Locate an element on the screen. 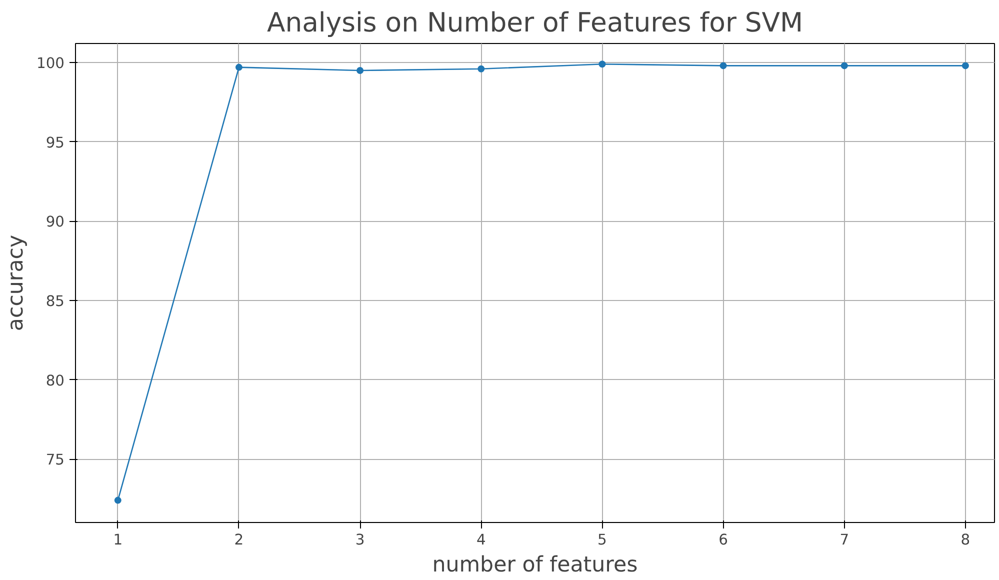 This screenshot has height=580, width=999. x-axis-title: number of features is located at coordinates (535, 565).